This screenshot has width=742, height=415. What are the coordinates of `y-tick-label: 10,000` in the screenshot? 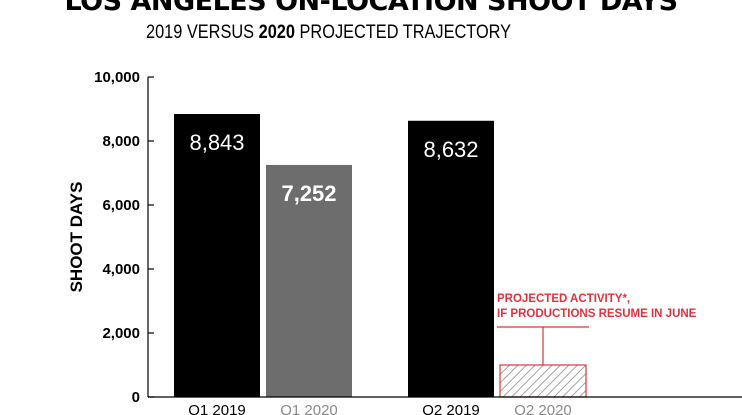 It's located at (117, 77).